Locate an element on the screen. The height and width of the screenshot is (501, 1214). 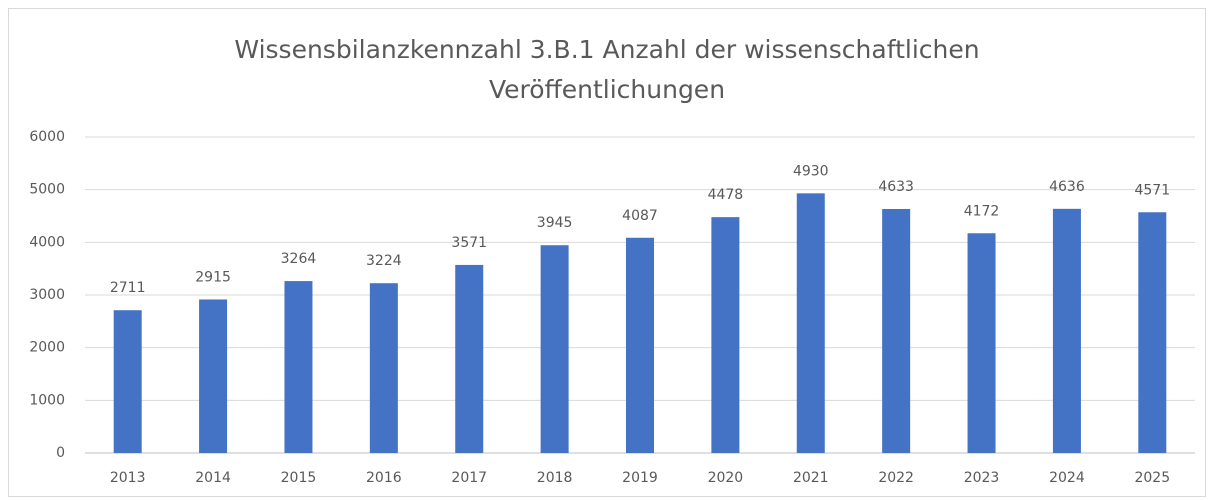
x-tick-label: 2023 is located at coordinates (982, 478).